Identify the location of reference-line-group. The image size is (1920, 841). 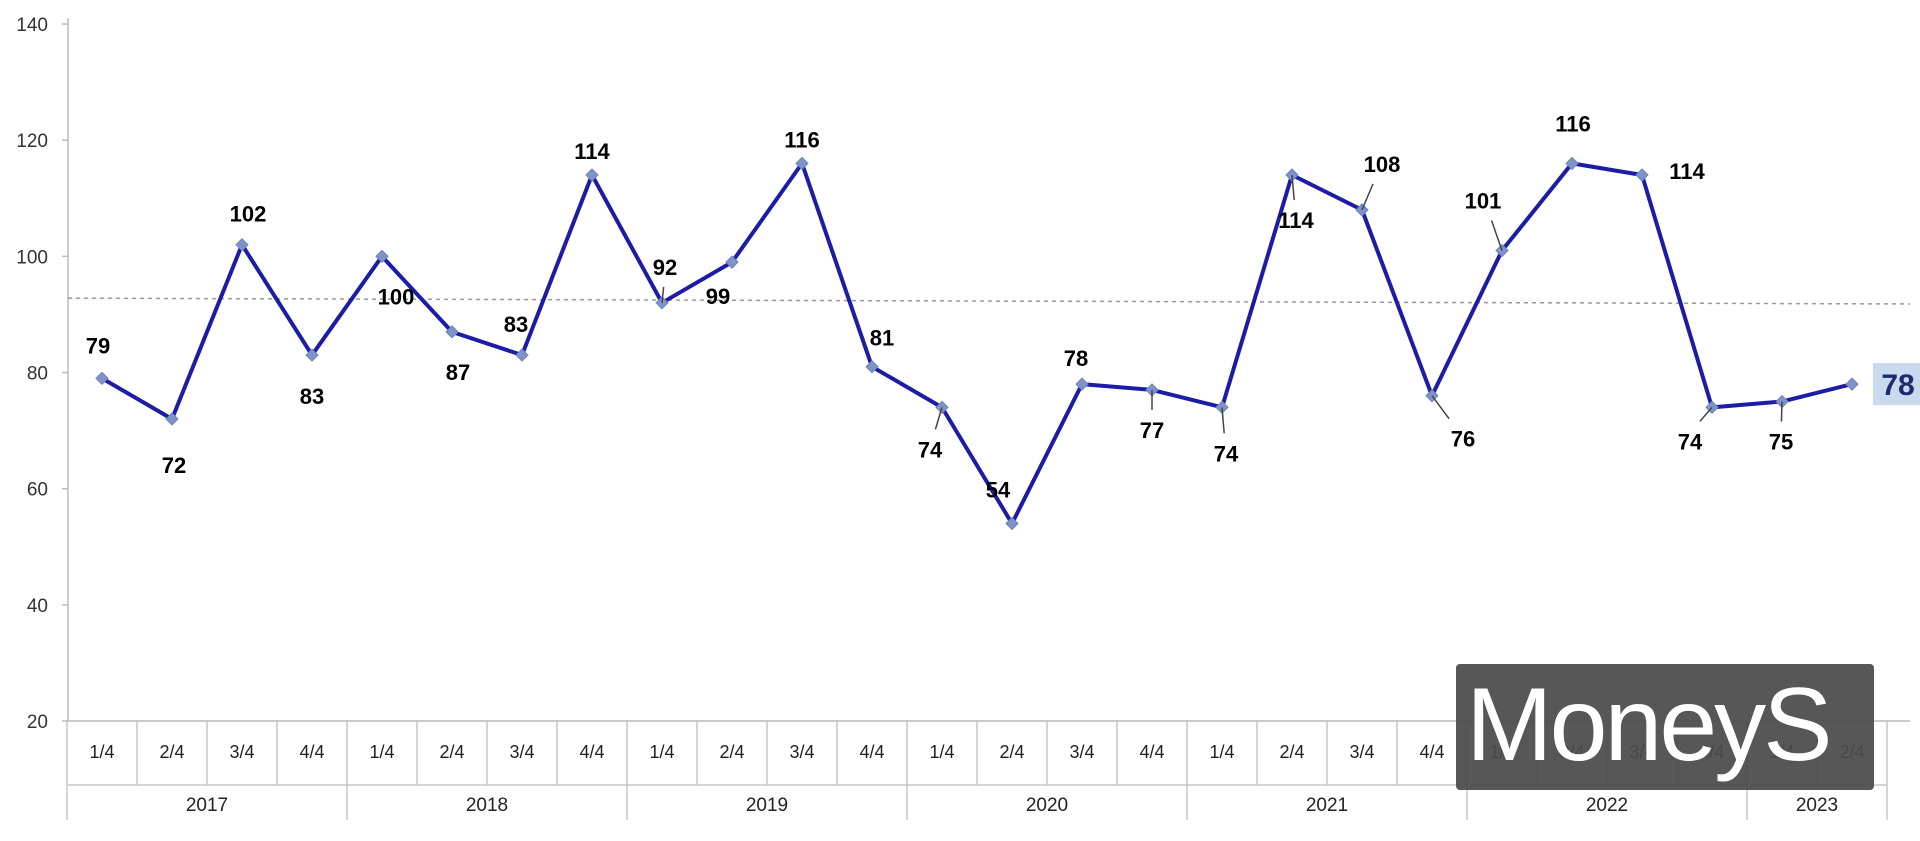
(989, 301).